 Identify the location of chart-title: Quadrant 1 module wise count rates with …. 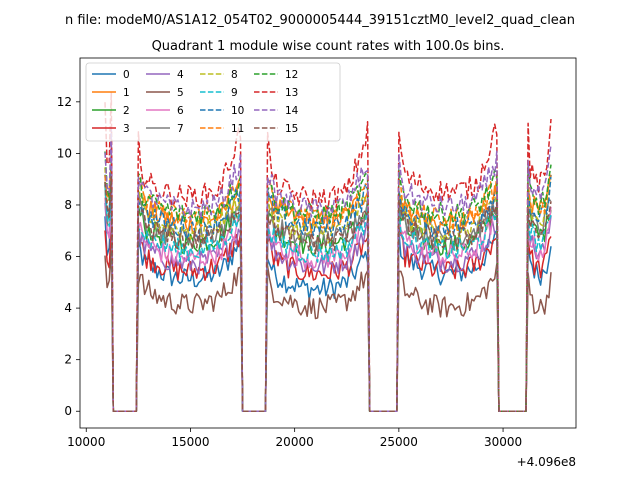
(328, 46).